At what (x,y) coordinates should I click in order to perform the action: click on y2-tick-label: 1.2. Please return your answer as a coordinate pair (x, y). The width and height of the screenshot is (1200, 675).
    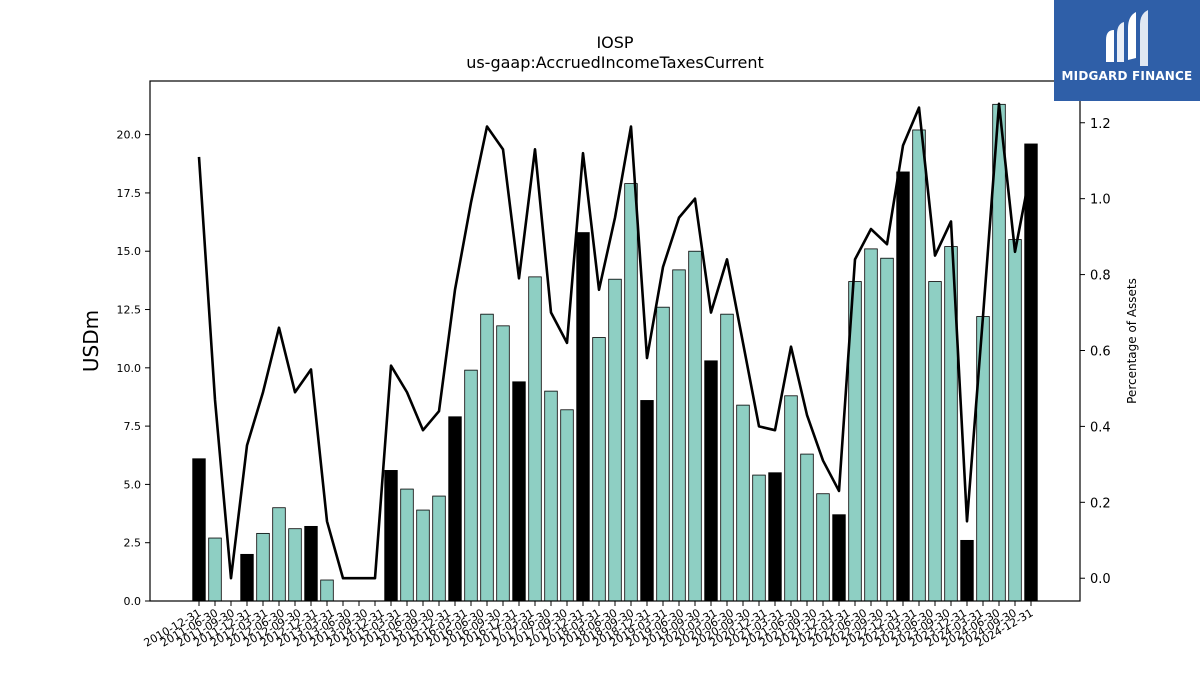
    Looking at the image, I should click on (1100, 124).